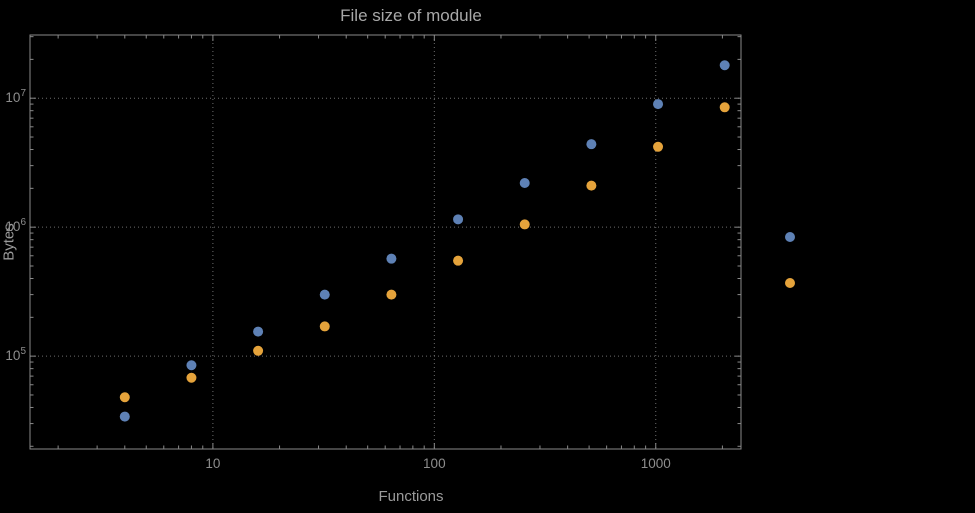 This screenshot has width=975, height=513. What do you see at coordinates (15, 225) in the screenshot?
I see `y-tick-label: 10⁶` at bounding box center [15, 225].